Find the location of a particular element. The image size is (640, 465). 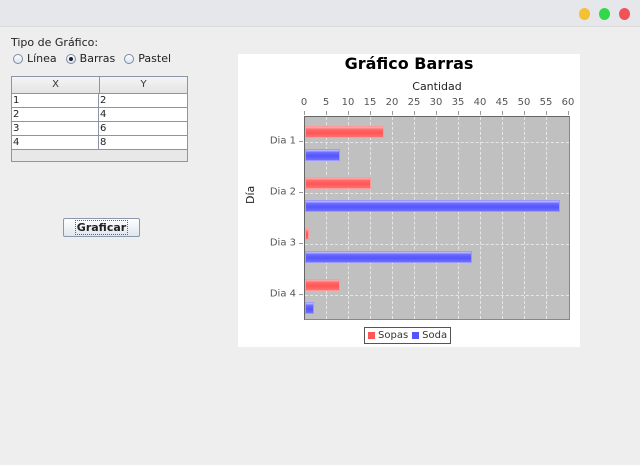

table-row: 2 4 is located at coordinates (99, 115).